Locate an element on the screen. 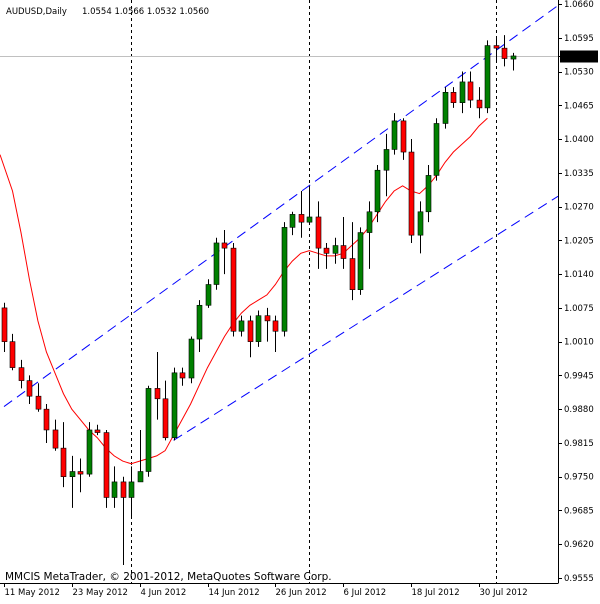  price-tick-label: 1.0075 is located at coordinates (579, 309).